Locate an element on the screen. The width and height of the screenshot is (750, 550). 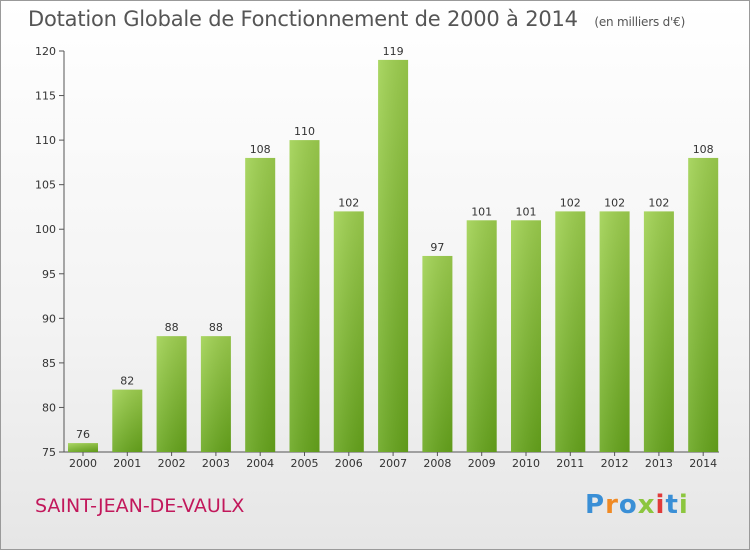
x-tick-label-2007: 2007 is located at coordinates (393, 463).